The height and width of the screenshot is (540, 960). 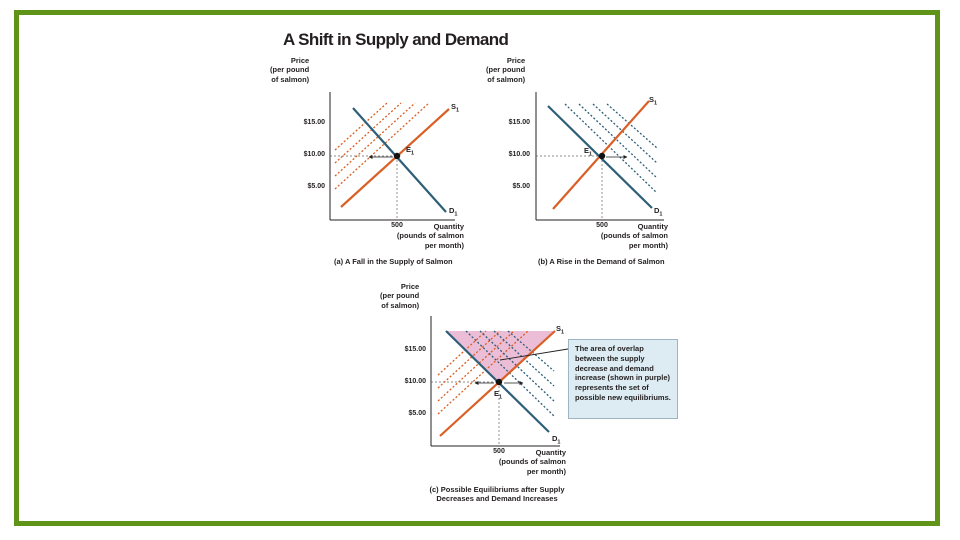 I want to click on panel-a-tick-500: 500, so click(x=397, y=225).